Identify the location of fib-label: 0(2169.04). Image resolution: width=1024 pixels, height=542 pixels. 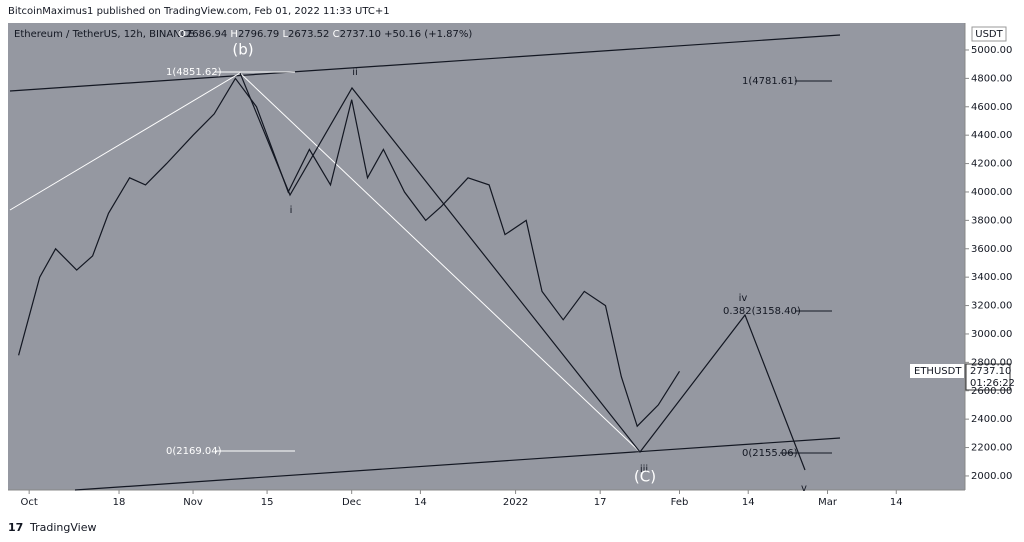
(194, 451).